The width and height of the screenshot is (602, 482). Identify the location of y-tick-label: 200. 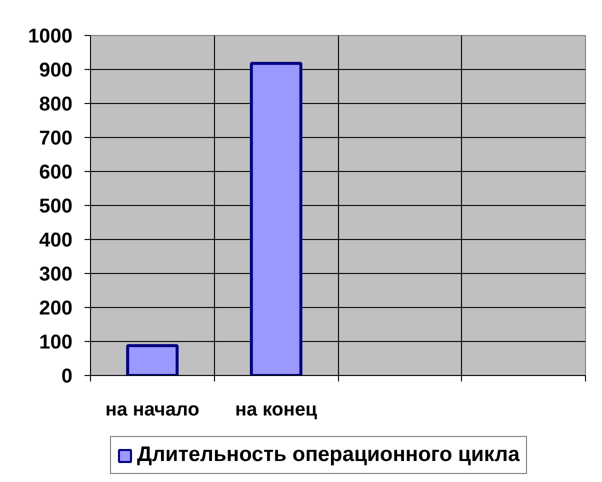
(56, 309).